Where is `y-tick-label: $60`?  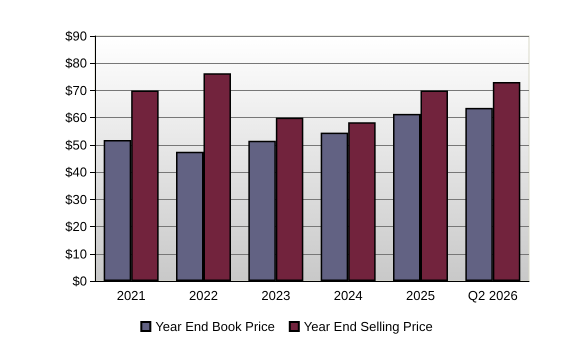
y-tick-label: $60 is located at coordinates (76, 118).